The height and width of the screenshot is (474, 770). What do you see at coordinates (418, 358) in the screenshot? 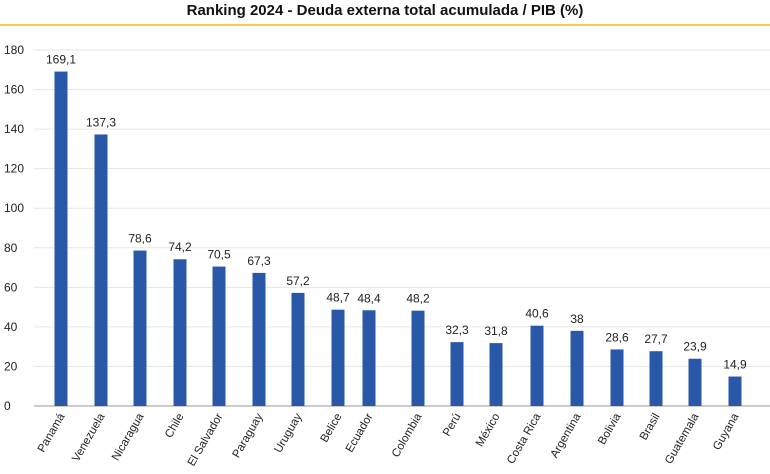
I see `bar-colombia` at bounding box center [418, 358].